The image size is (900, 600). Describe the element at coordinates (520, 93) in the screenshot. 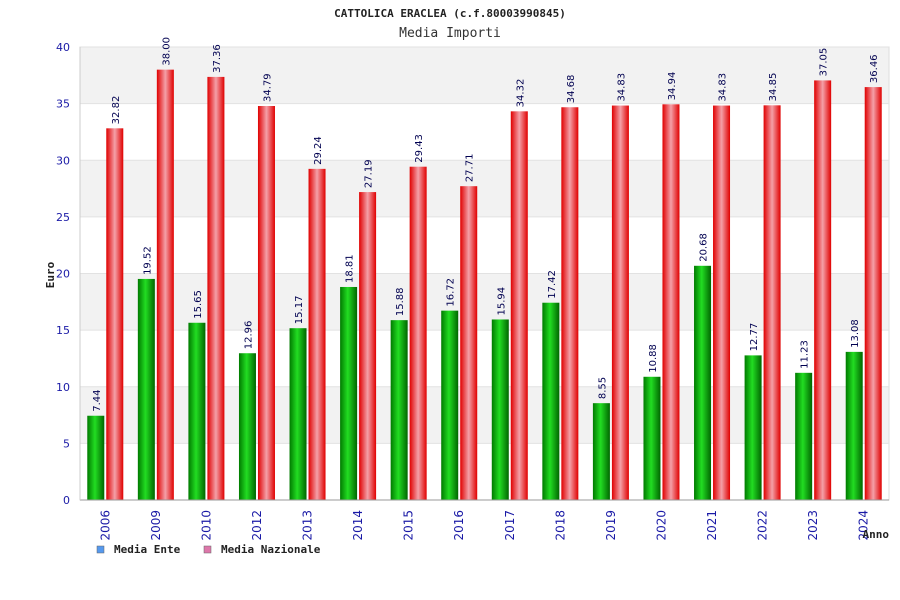

I see `value-label-media-nazionale: 34.32` at that location.